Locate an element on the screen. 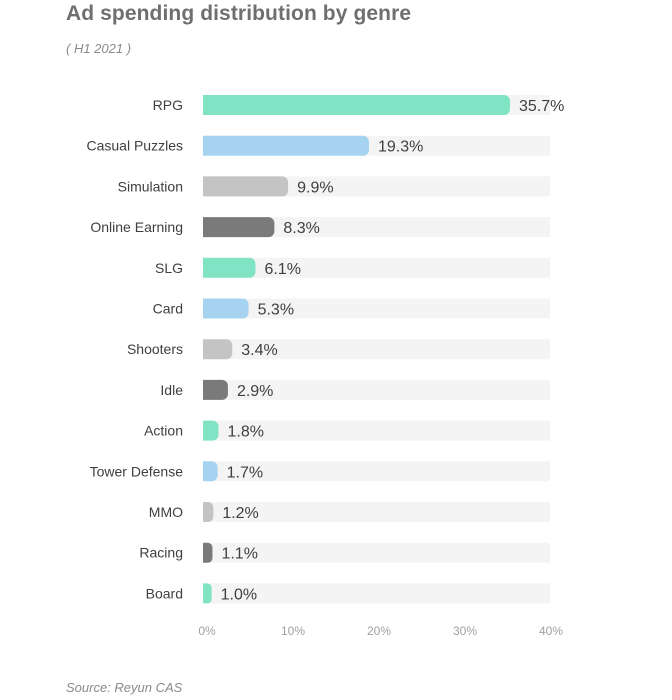 This screenshot has width=672, height=700. category-label: Board is located at coordinates (164, 593).